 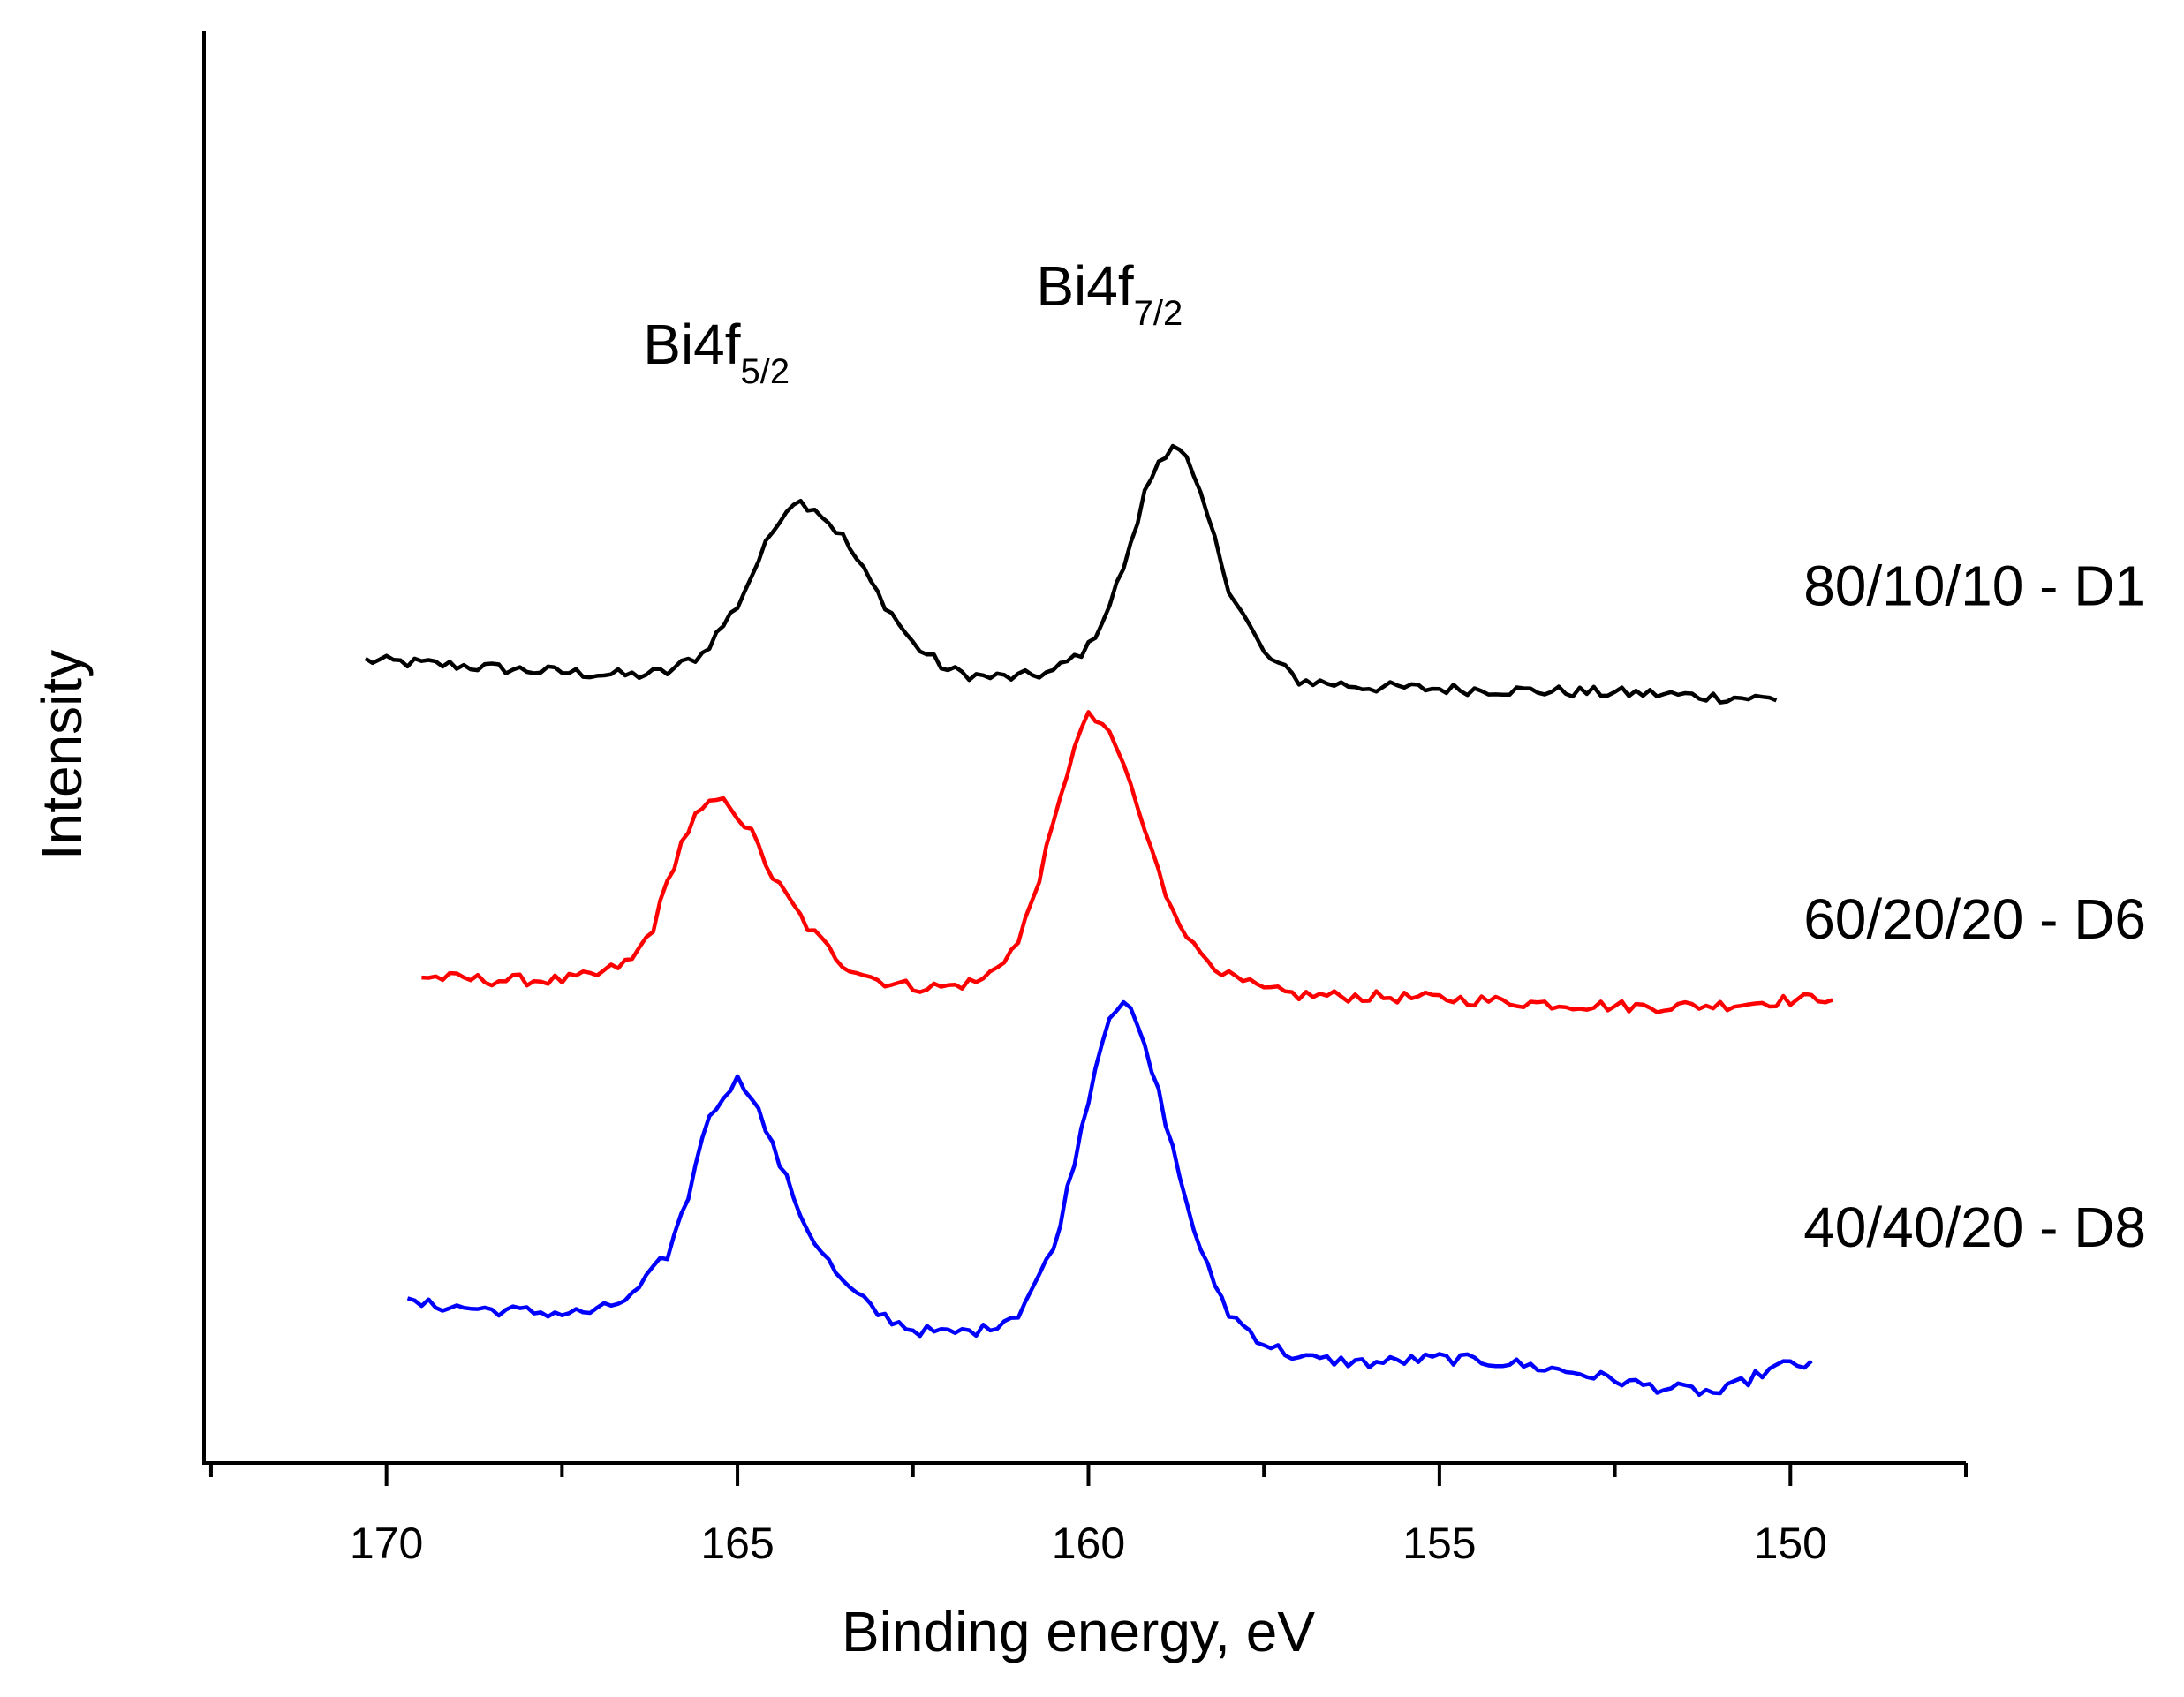 What do you see at coordinates (1974, 1227) in the screenshot?
I see `series-label-3: 40/40/20 - D8` at bounding box center [1974, 1227].